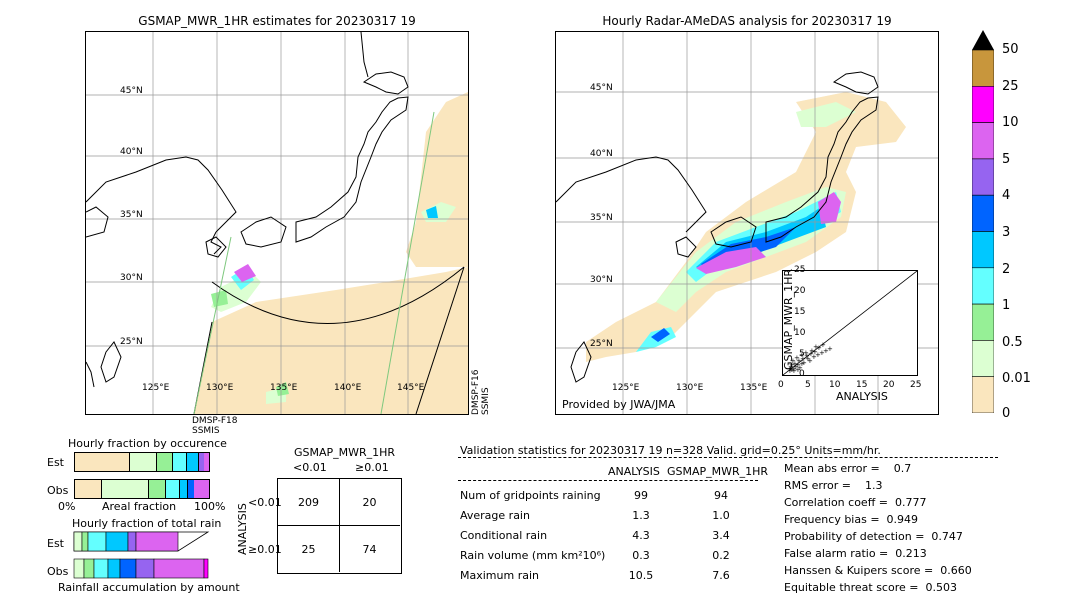  What do you see at coordinates (348, 388) in the screenshot?
I see `lon-label: 140°E` at bounding box center [348, 388].